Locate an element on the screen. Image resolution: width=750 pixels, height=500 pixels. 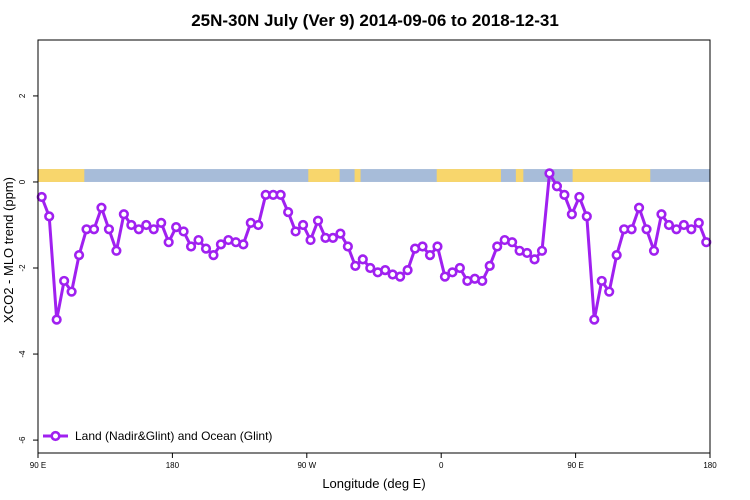
x-axis: 90 E 180 90 W 0 90 E 180 is located at coordinates (373, 461).